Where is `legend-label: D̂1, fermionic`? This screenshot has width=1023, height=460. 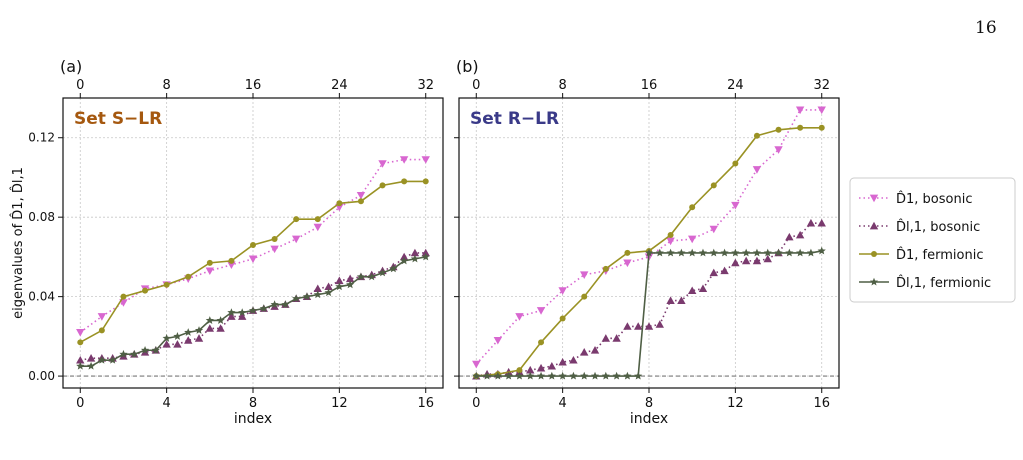
legend-label: D̂1, fermionic is located at coordinates (939, 255).